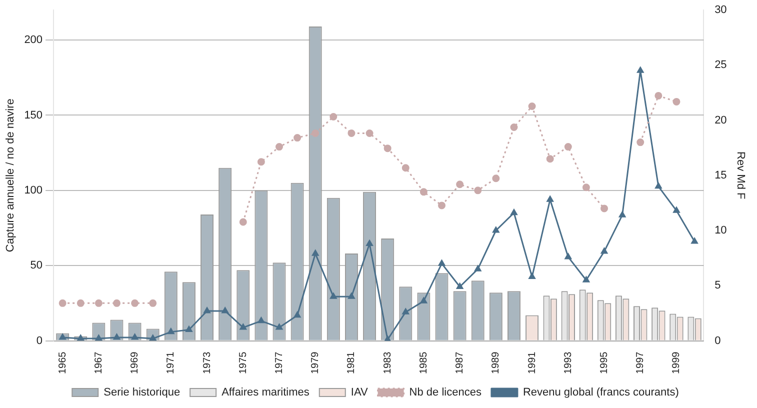 The height and width of the screenshot is (408, 757). Describe the element at coordinates (62, 362) in the screenshot. I see `x-tick-label: 1965` at that location.